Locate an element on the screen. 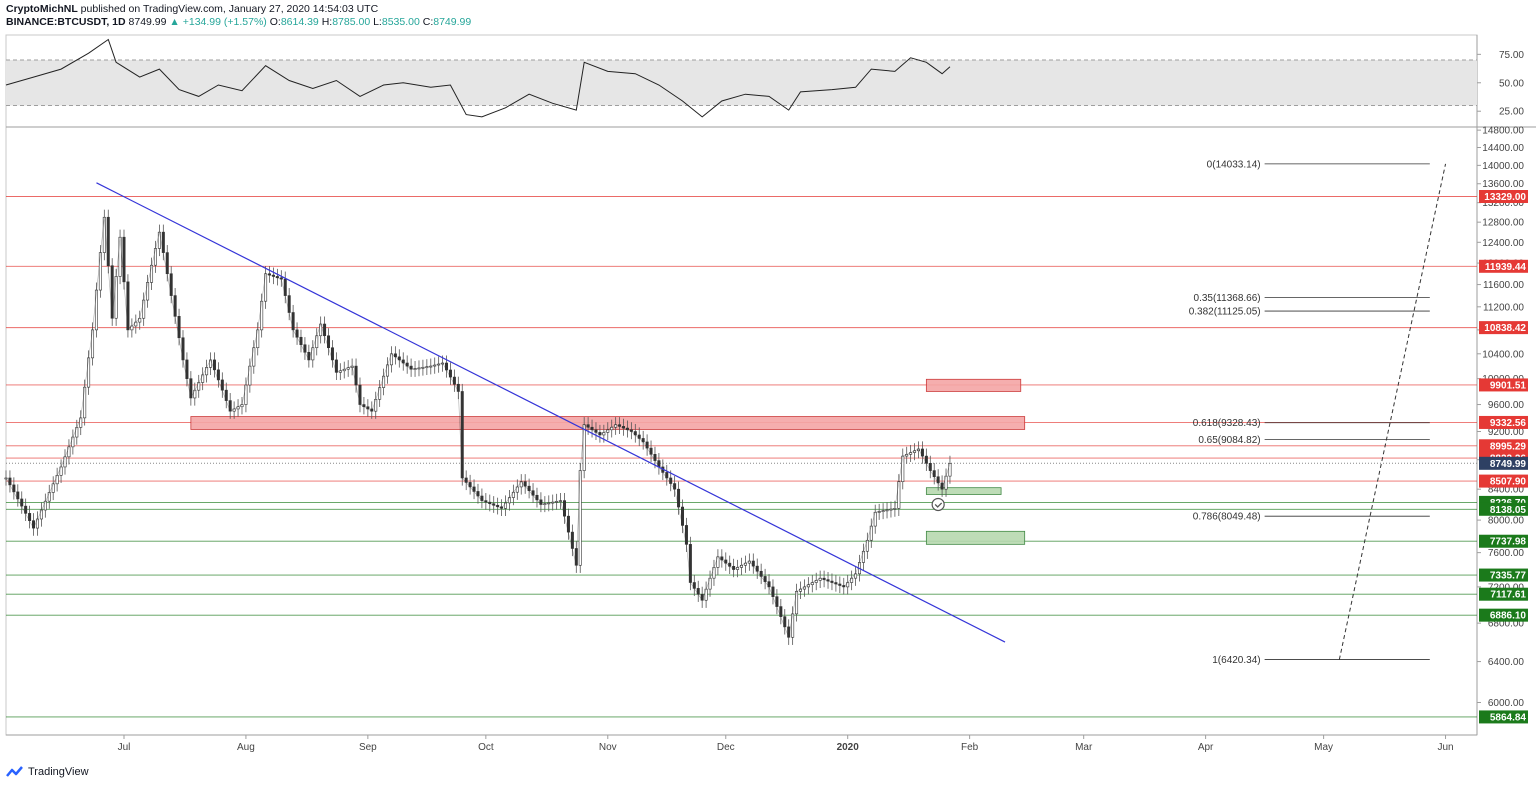 The width and height of the screenshot is (1536, 787). price-label-text: 13329.00 is located at coordinates (1505, 197).